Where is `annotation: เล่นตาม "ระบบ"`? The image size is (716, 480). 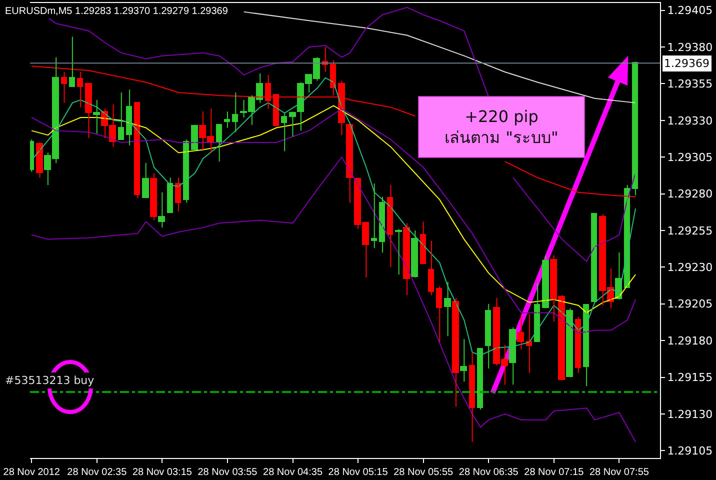
annotation: เล่นตาม "ระบบ" is located at coordinates (501, 137).